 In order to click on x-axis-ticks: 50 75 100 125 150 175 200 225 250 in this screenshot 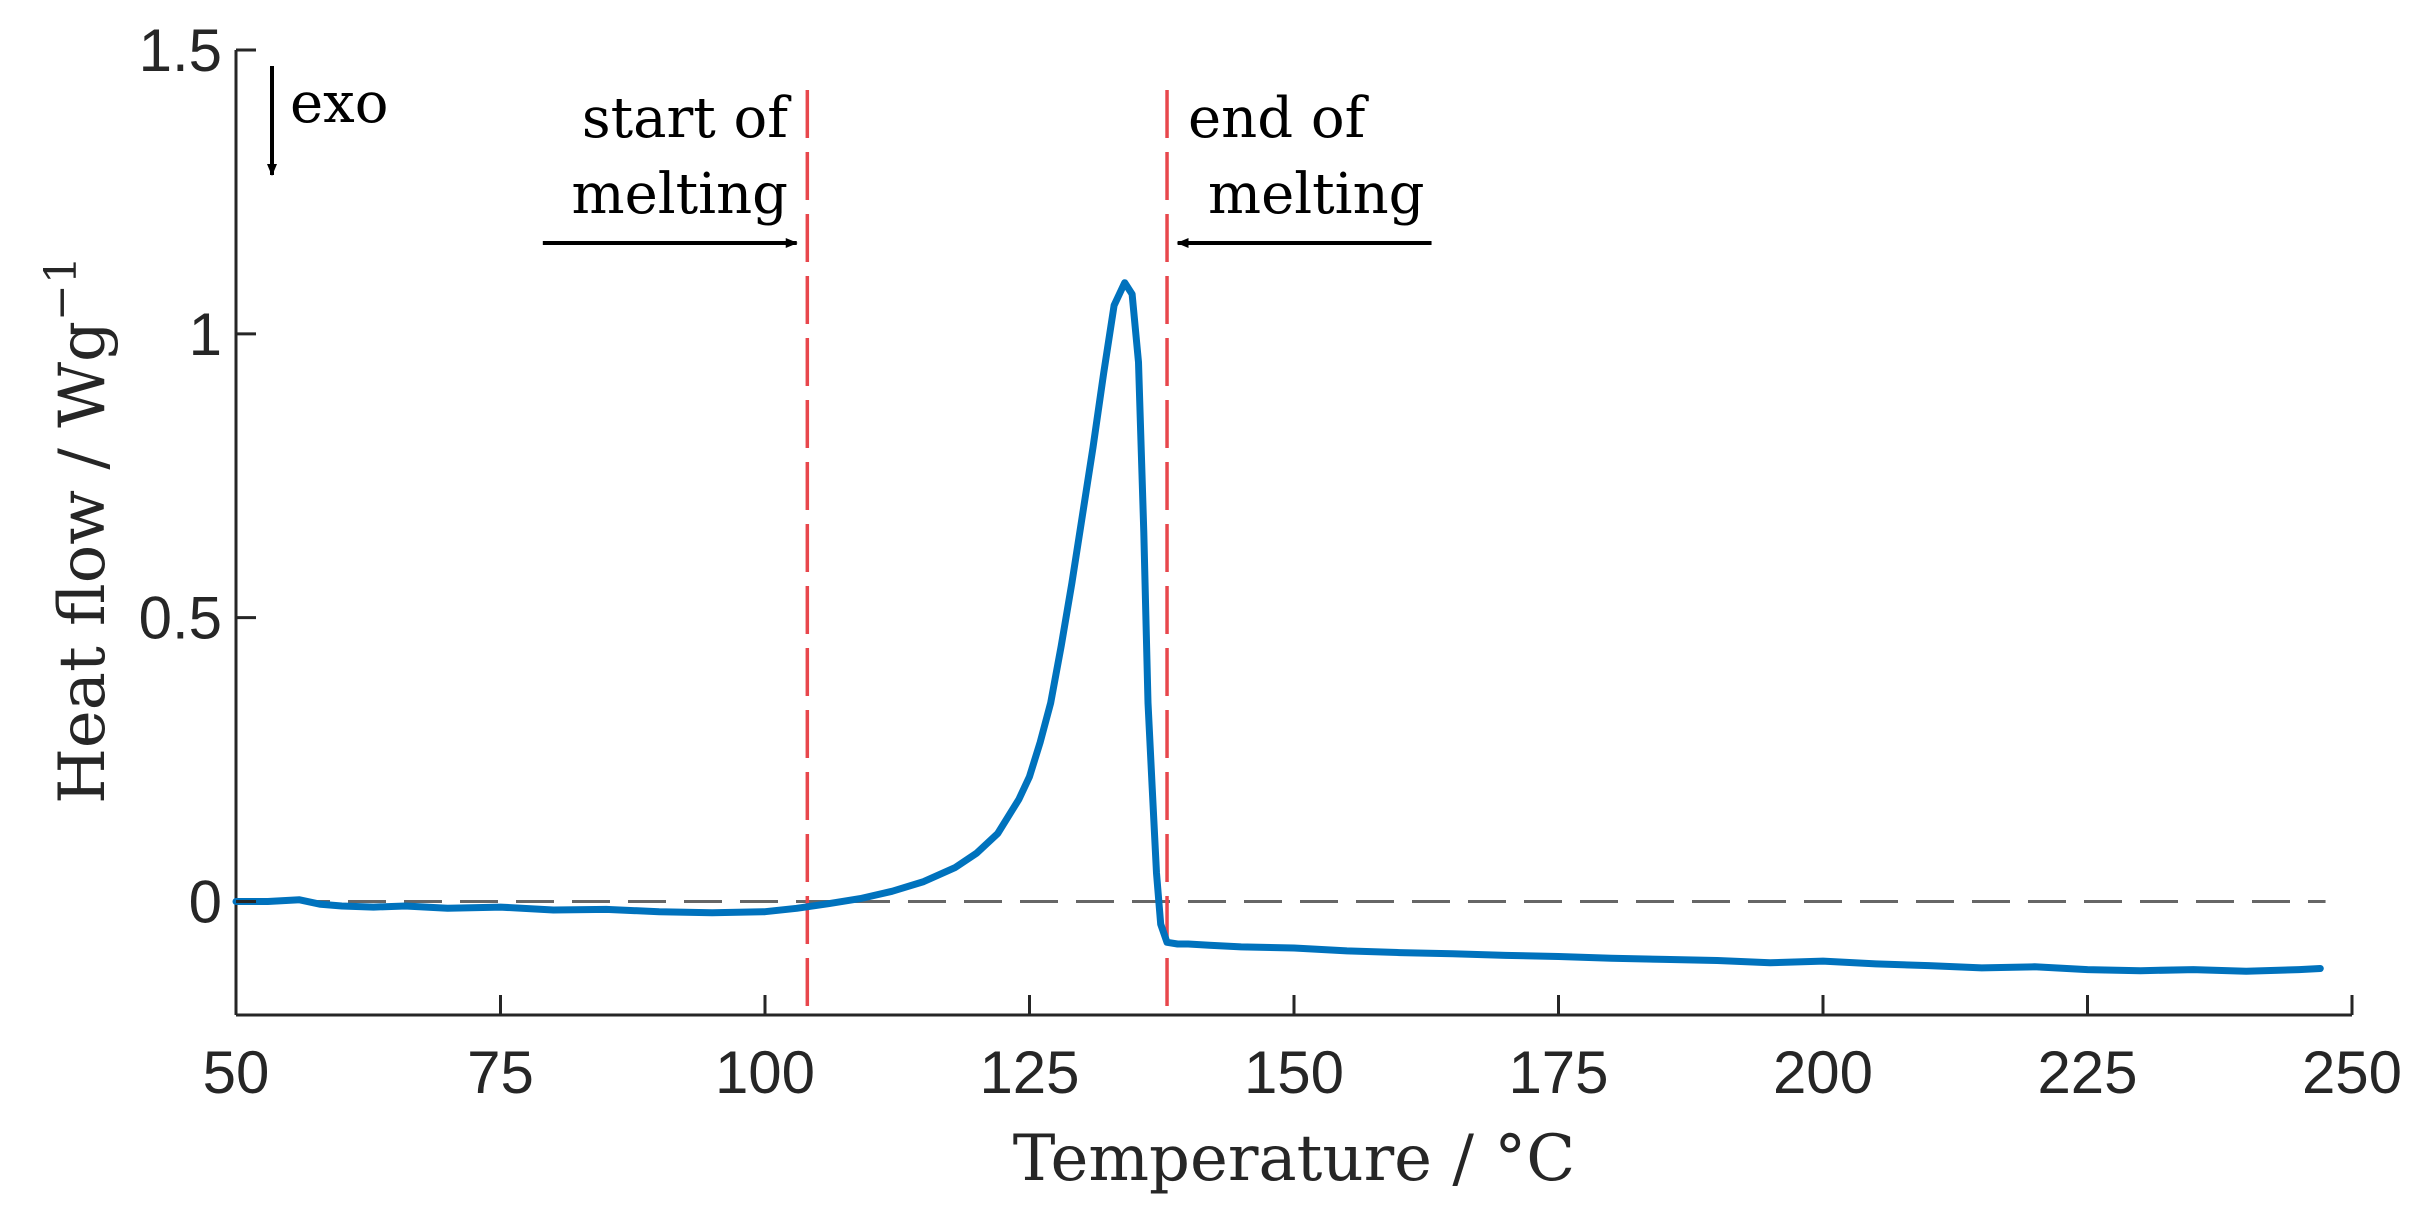, I will do `click(1302, 1050)`.